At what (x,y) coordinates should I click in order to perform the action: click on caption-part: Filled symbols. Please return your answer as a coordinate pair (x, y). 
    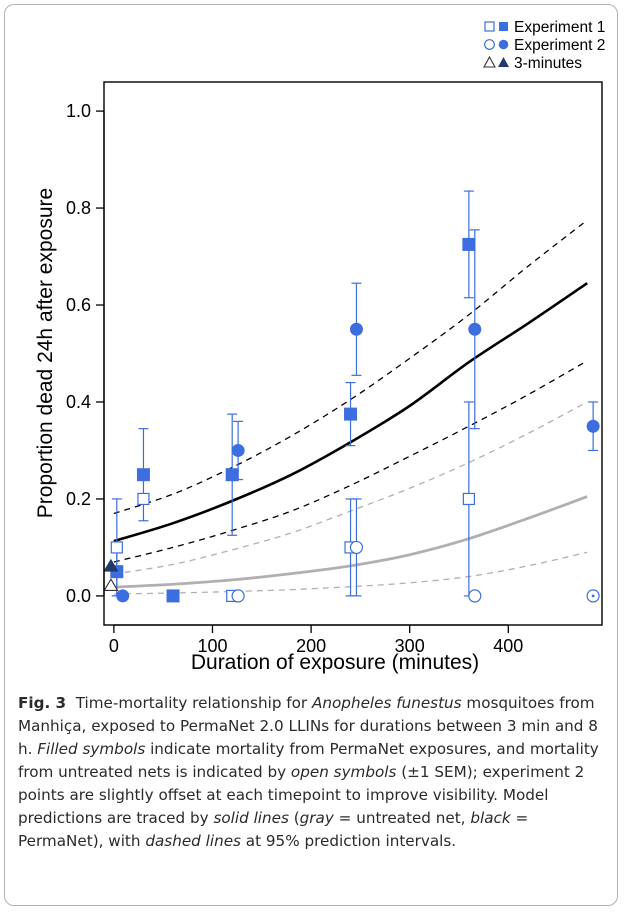
    Looking at the image, I should click on (91, 749).